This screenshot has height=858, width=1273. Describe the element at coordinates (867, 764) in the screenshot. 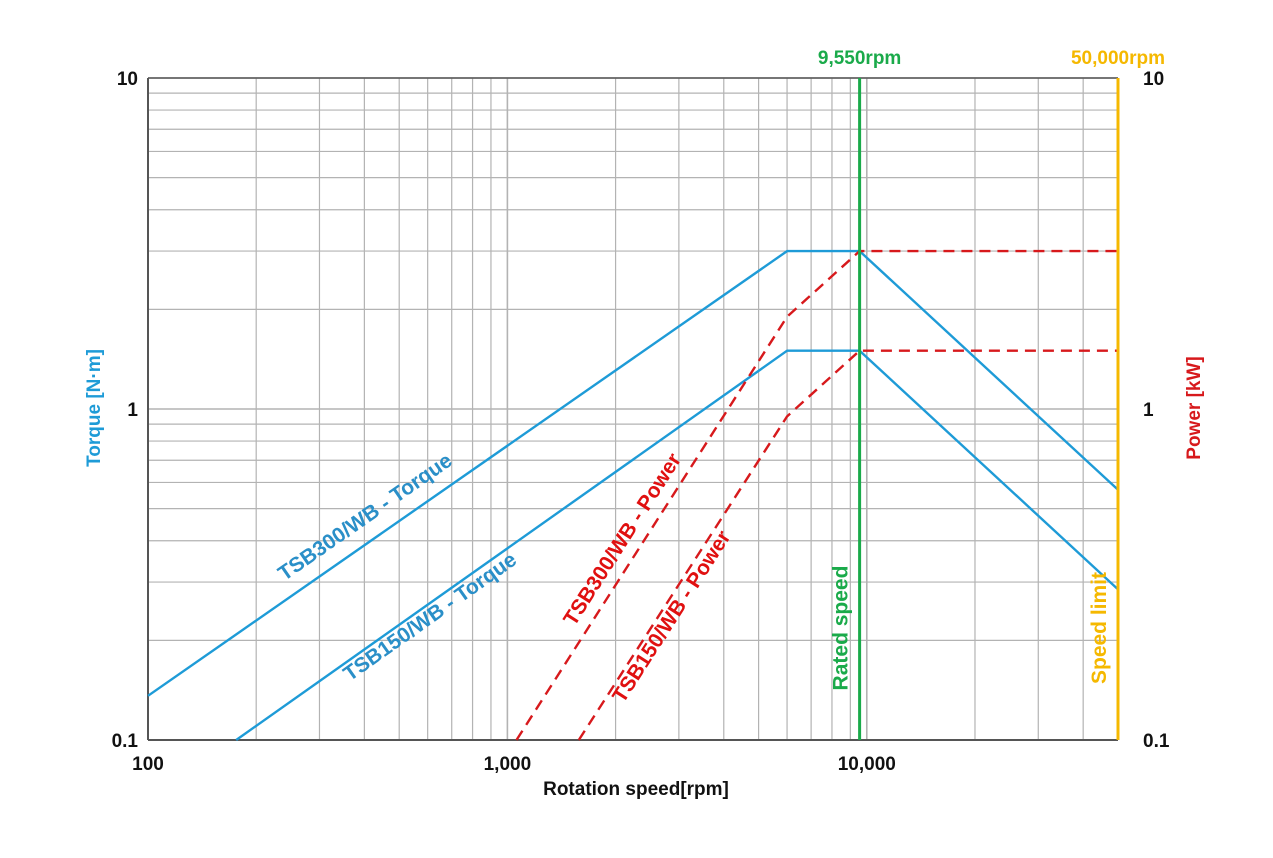

I see `x-tick-label: 10,000` at that location.